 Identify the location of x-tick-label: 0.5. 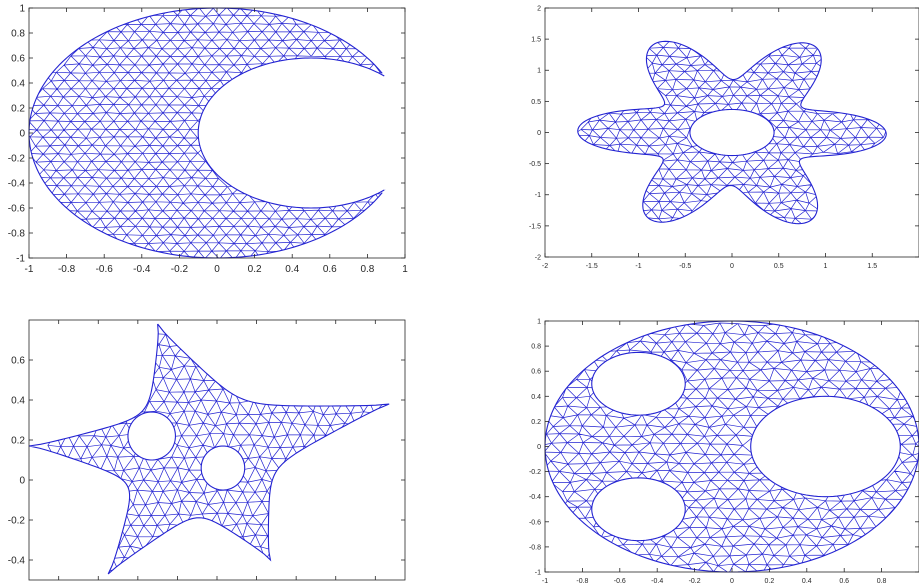
(779, 266).